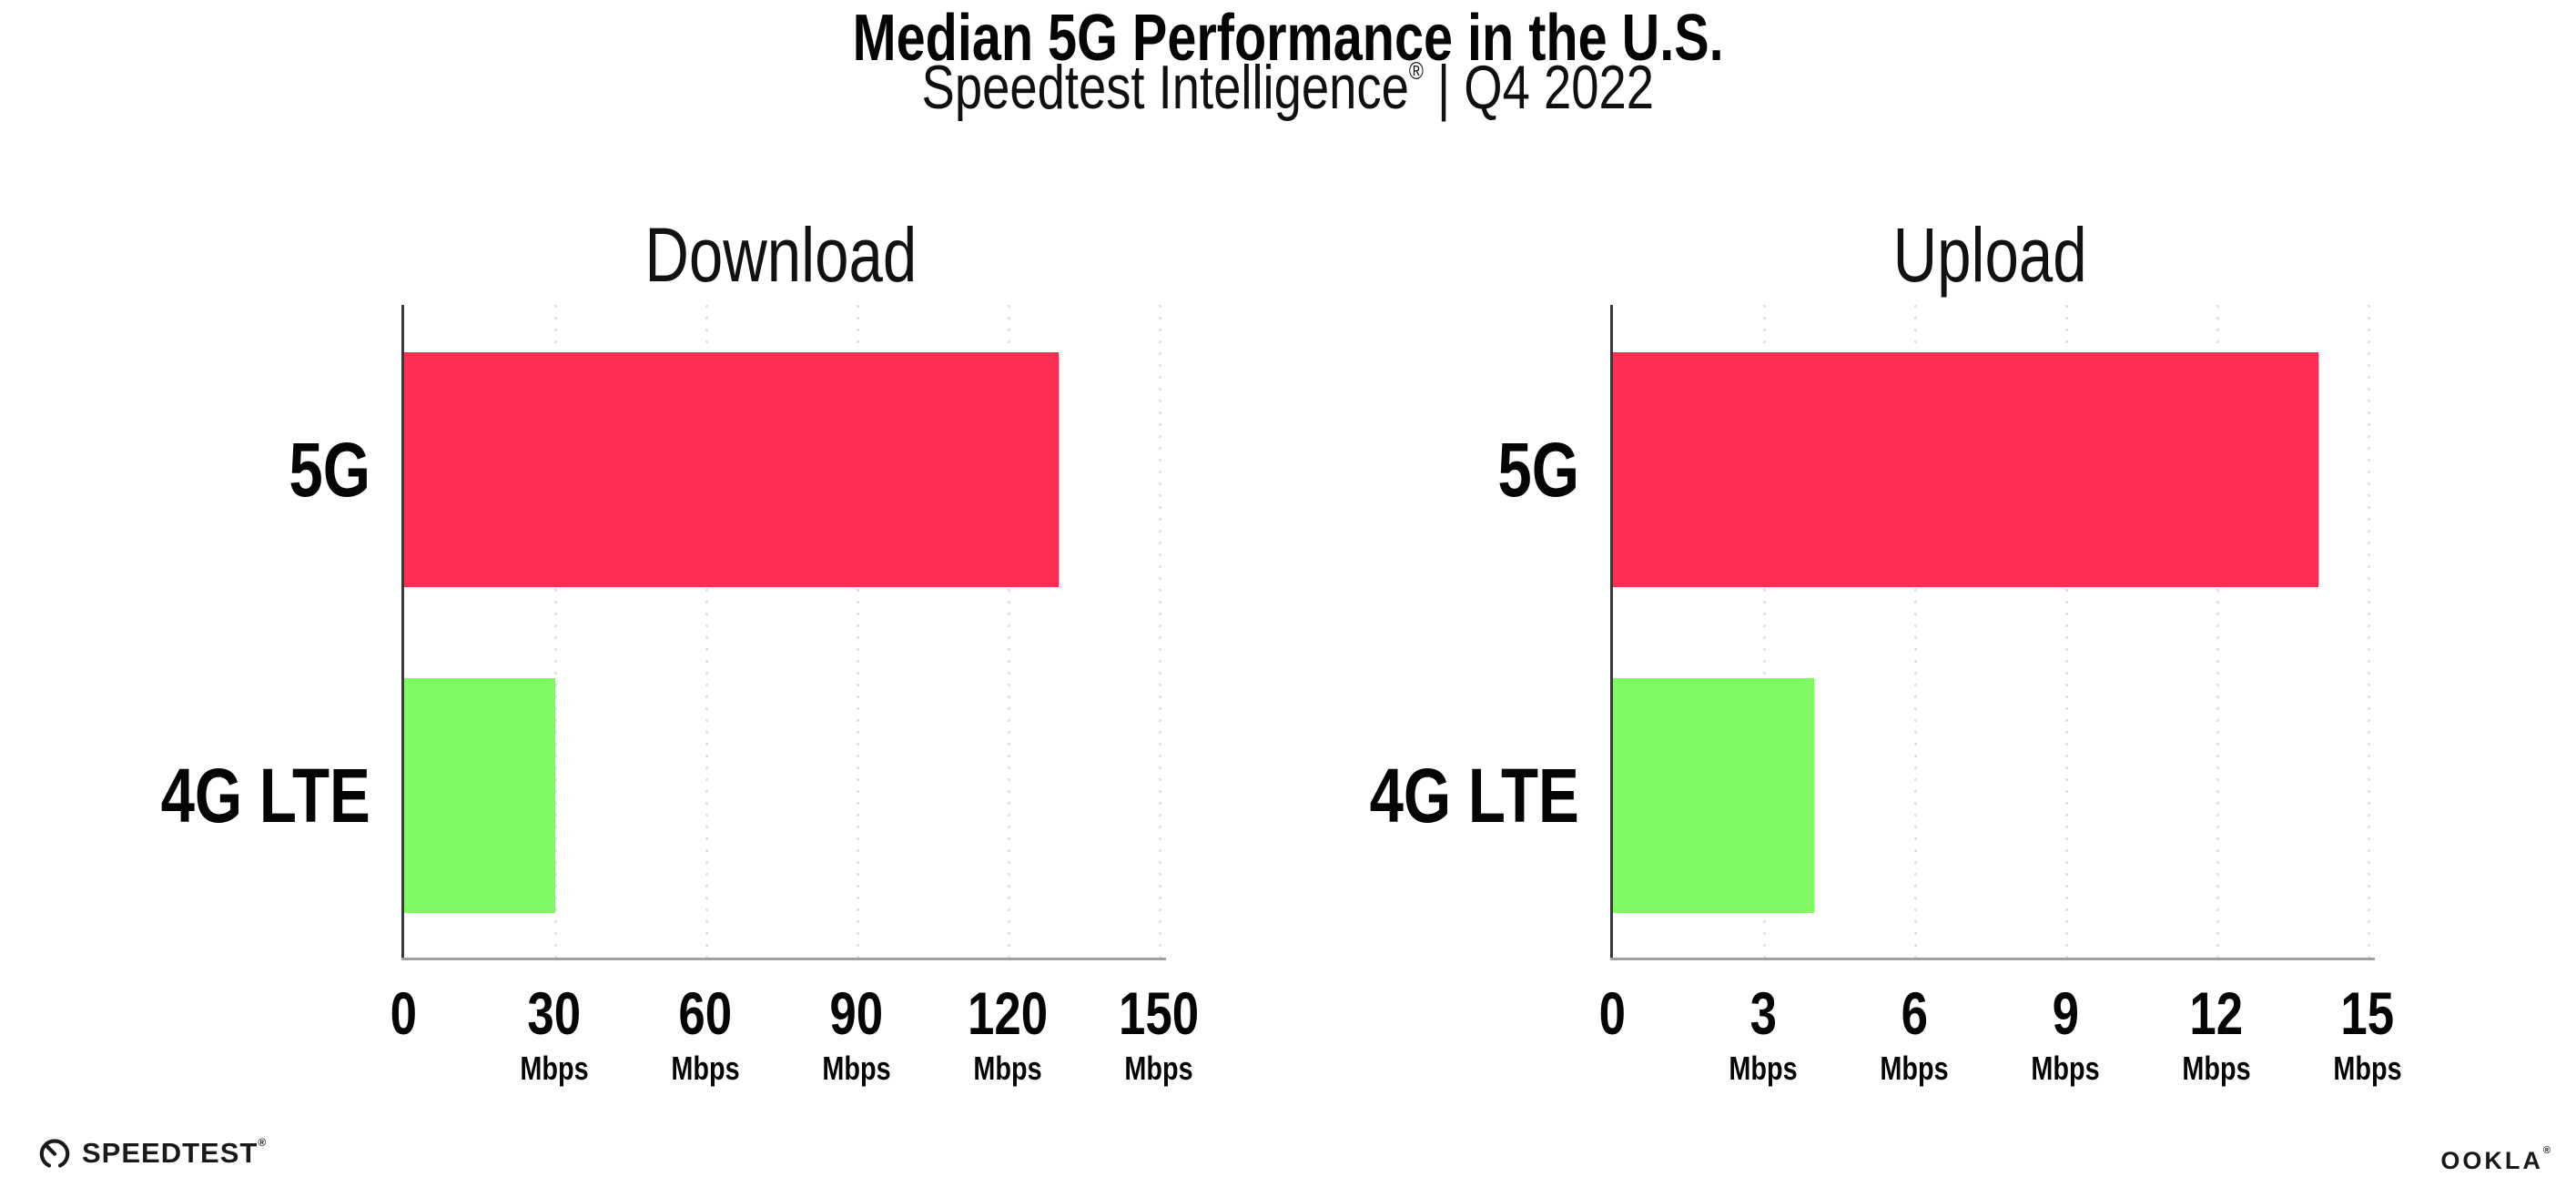 The width and height of the screenshot is (2576, 1197). I want to click on xtick-value-text: 60, so click(705, 1013).